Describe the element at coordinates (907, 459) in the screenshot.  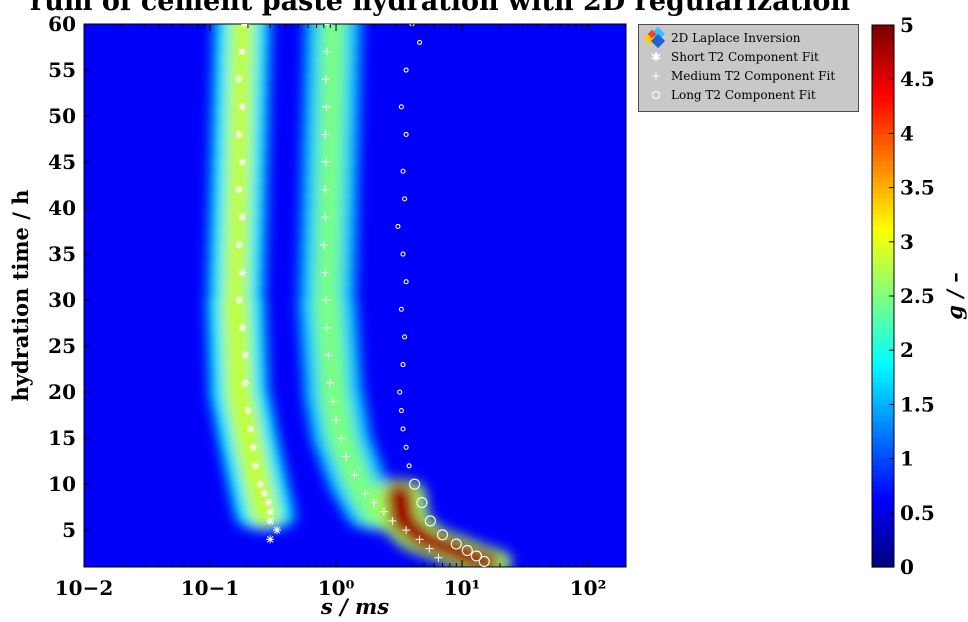
I see `colorbar-tick-label: 1` at that location.